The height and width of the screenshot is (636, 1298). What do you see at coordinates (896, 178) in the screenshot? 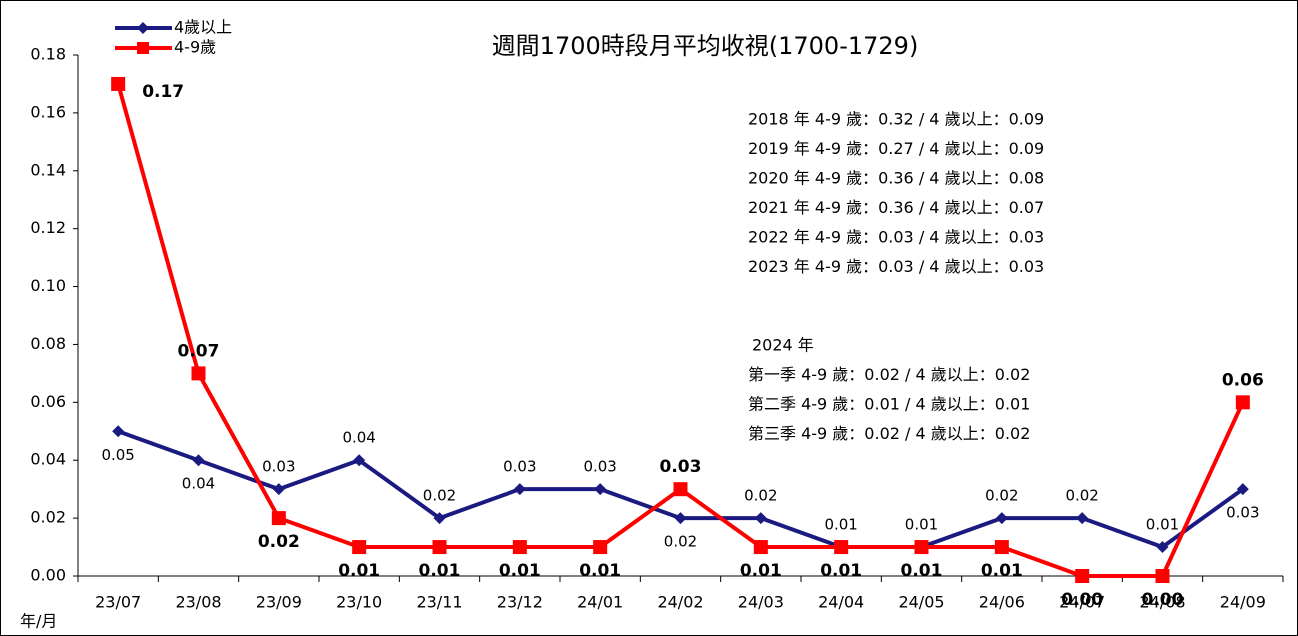
I see `annotation: 2020 年 4-9 歲：0.36 / 4 歲以上：0.08` at bounding box center [896, 178].